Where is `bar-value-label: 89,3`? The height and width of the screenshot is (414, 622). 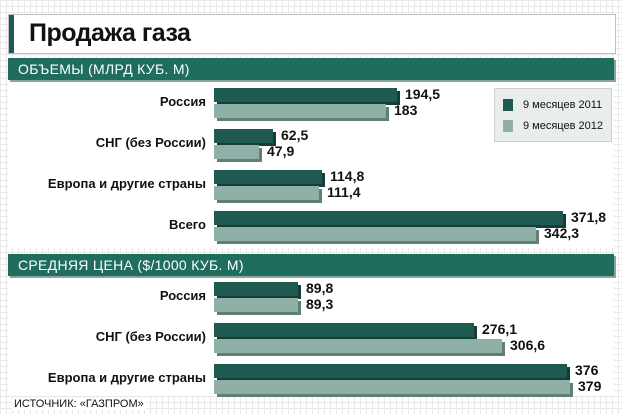
bar-value-label: 89,3 is located at coordinates (320, 304).